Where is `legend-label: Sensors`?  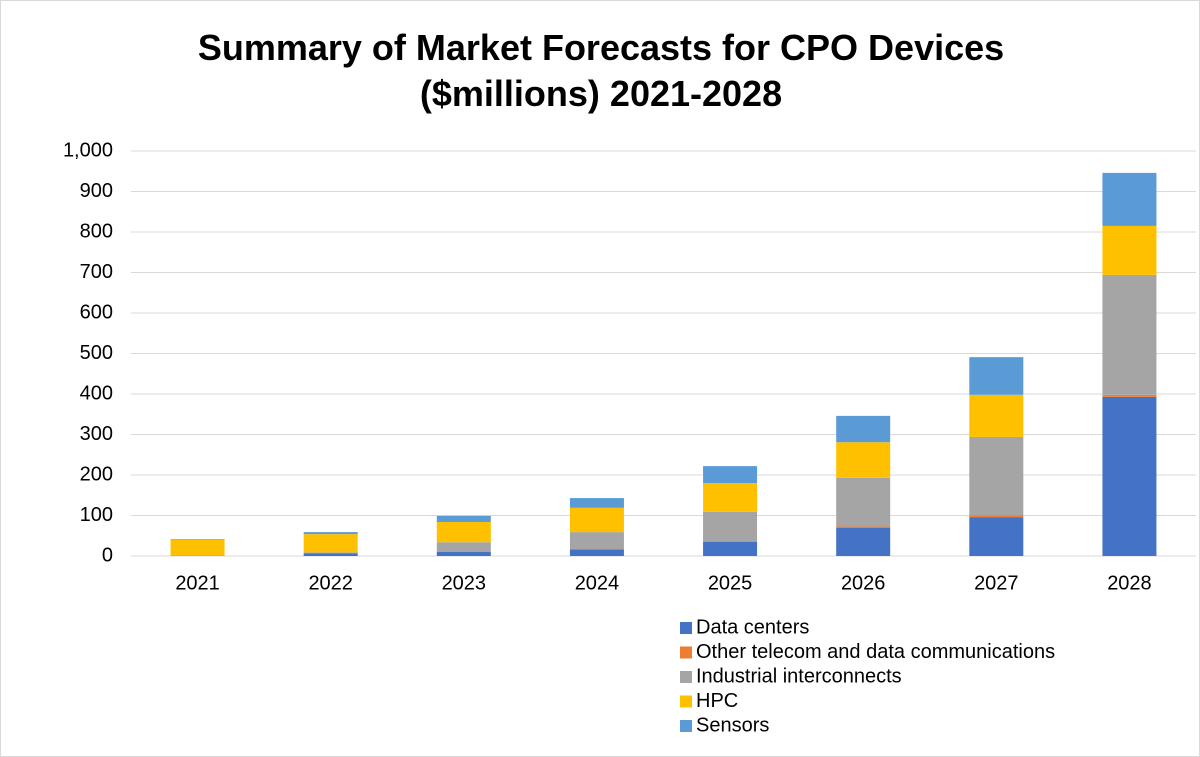
legend-label: Sensors is located at coordinates (732, 725).